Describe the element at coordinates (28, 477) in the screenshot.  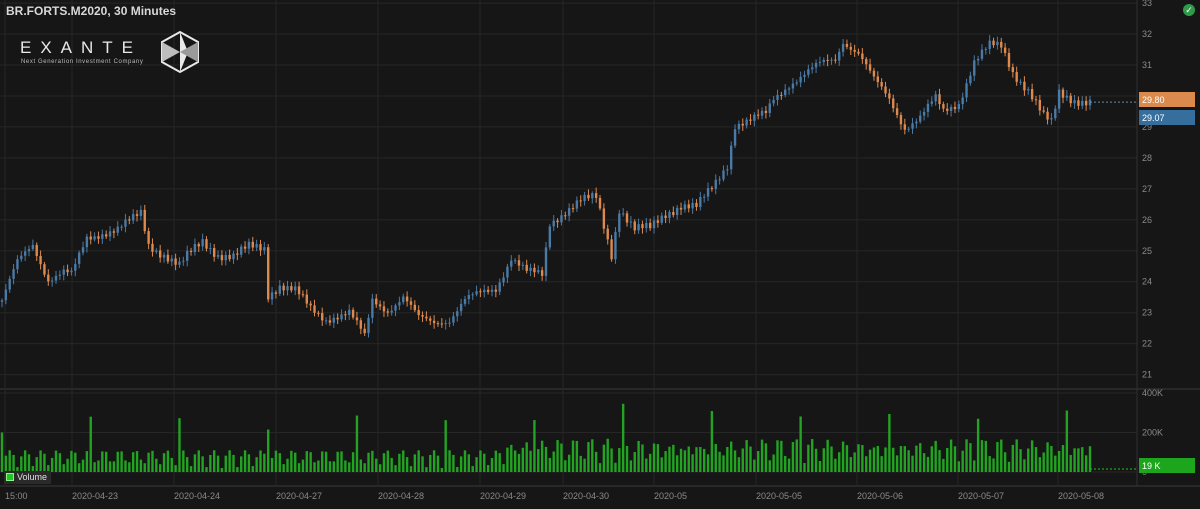
I see `volume-legend: Volume` at that location.